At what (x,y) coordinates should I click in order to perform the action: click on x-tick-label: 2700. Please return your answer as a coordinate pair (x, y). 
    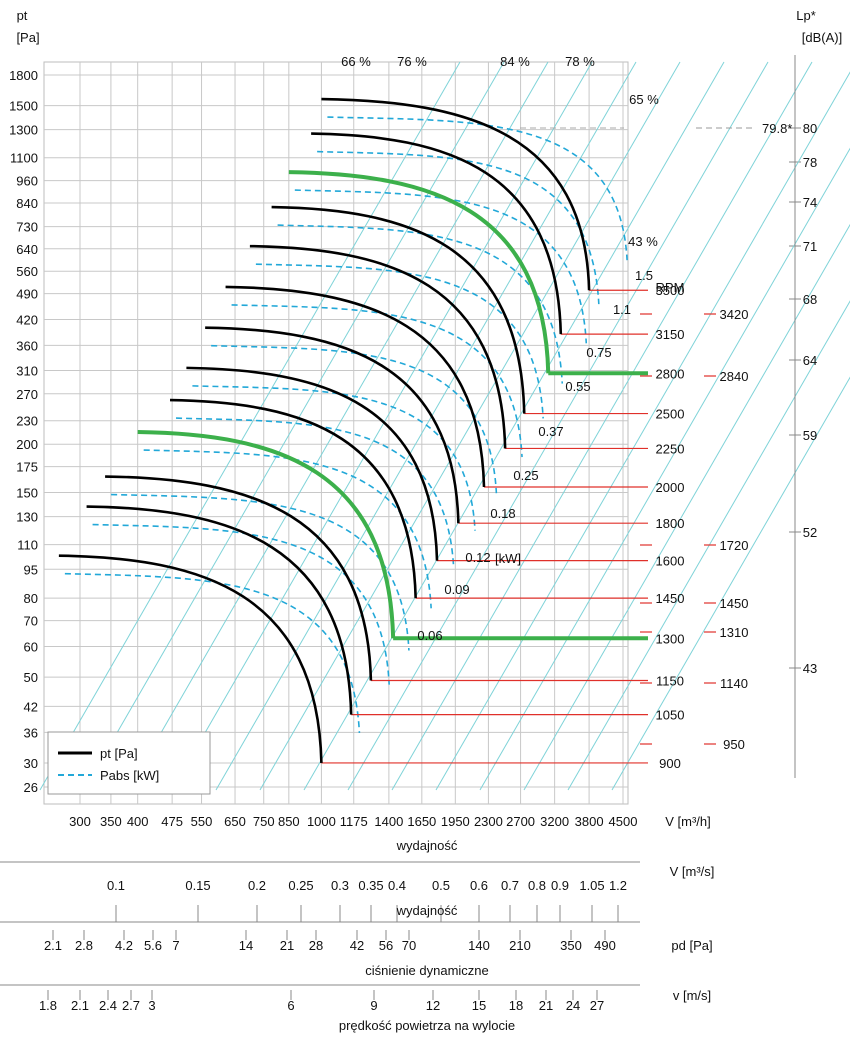
    Looking at the image, I should click on (520, 821).